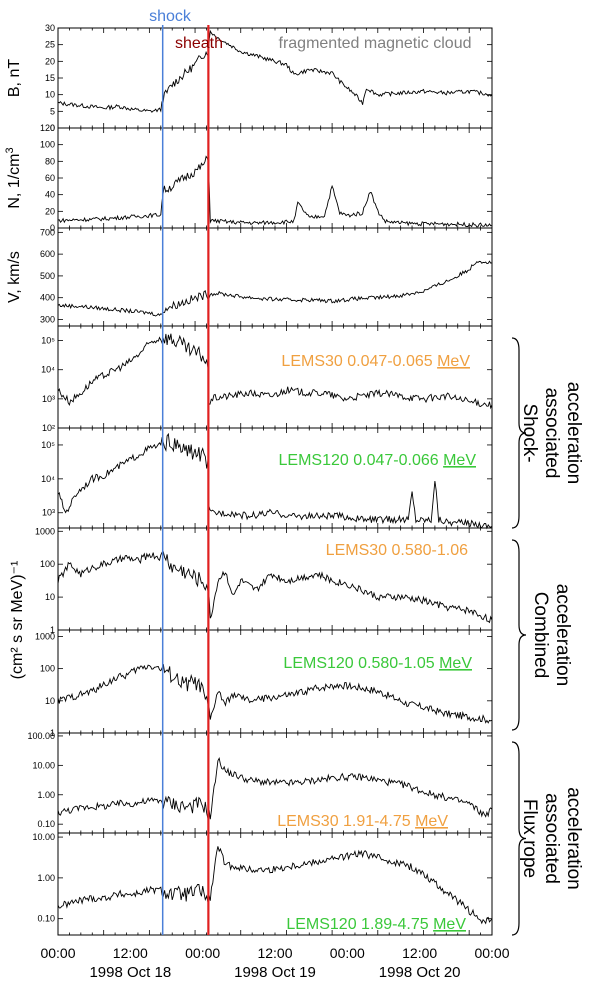 The image size is (609, 988). I want to click on y-tick-label: 10⁴, so click(48, 479).